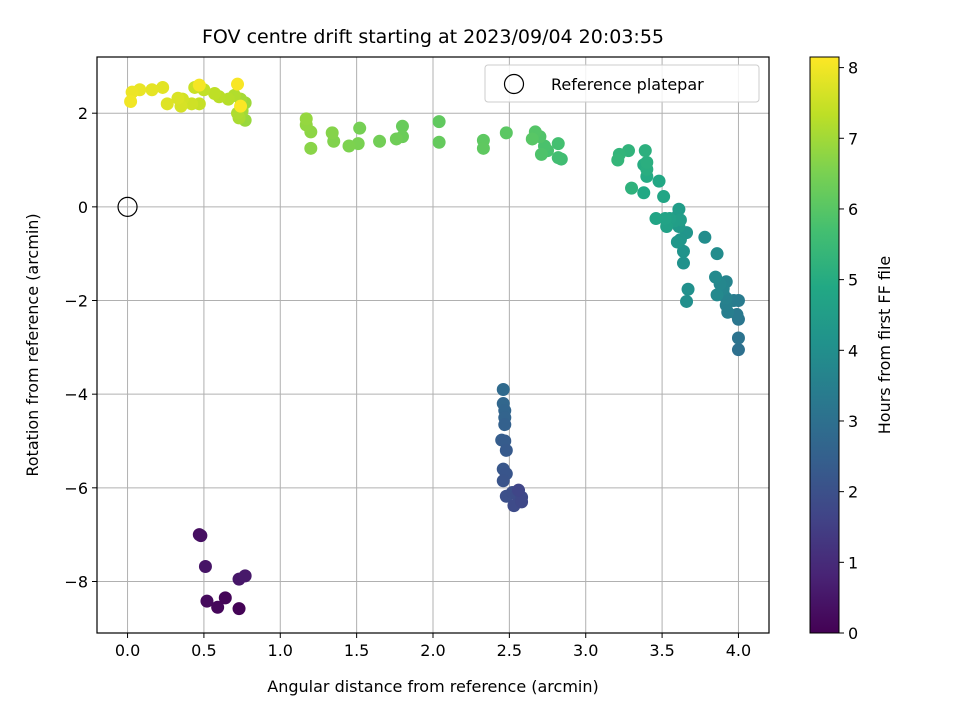 The width and height of the screenshot is (960, 720). Describe the element at coordinates (853, 633) in the screenshot. I see `colorbar-tick-label: 0` at that location.